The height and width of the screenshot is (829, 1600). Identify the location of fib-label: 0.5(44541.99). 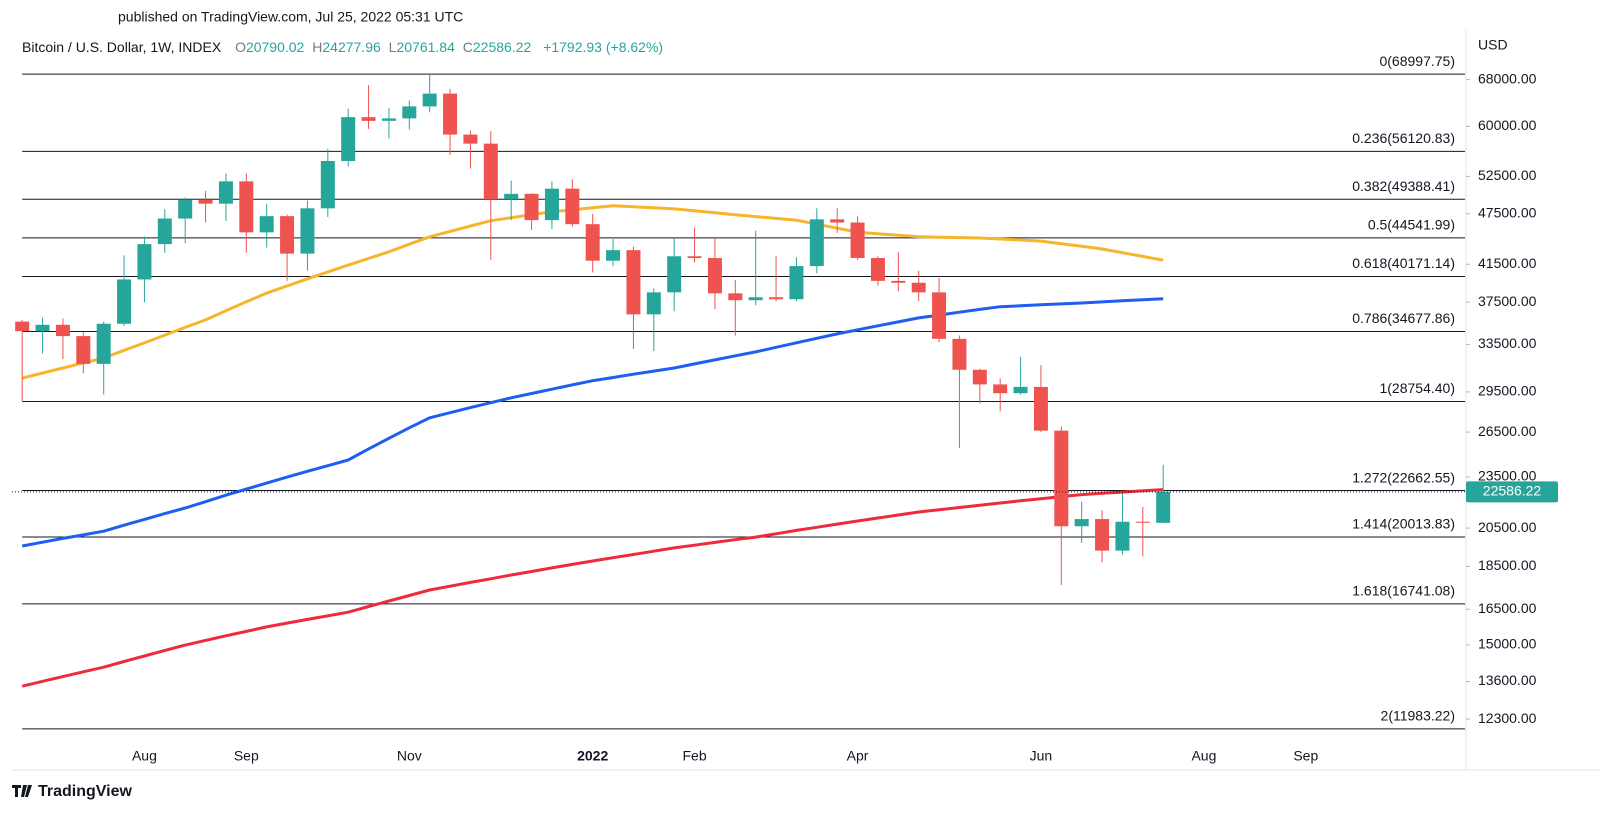
(1411, 225).